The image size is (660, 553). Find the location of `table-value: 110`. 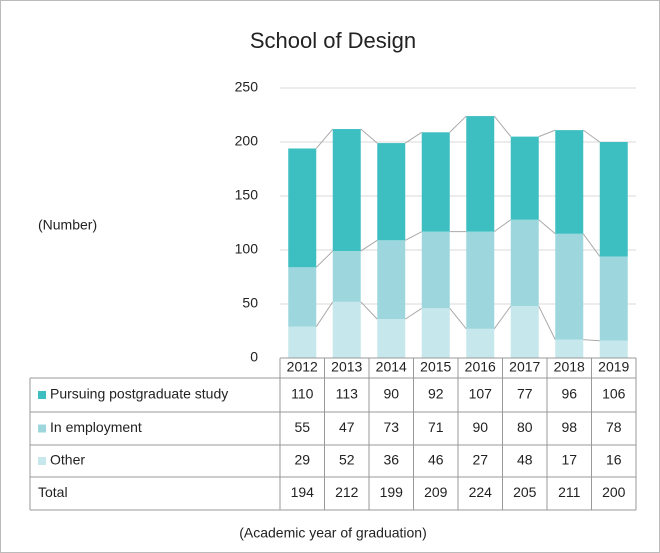

table-value: 110 is located at coordinates (302, 394).